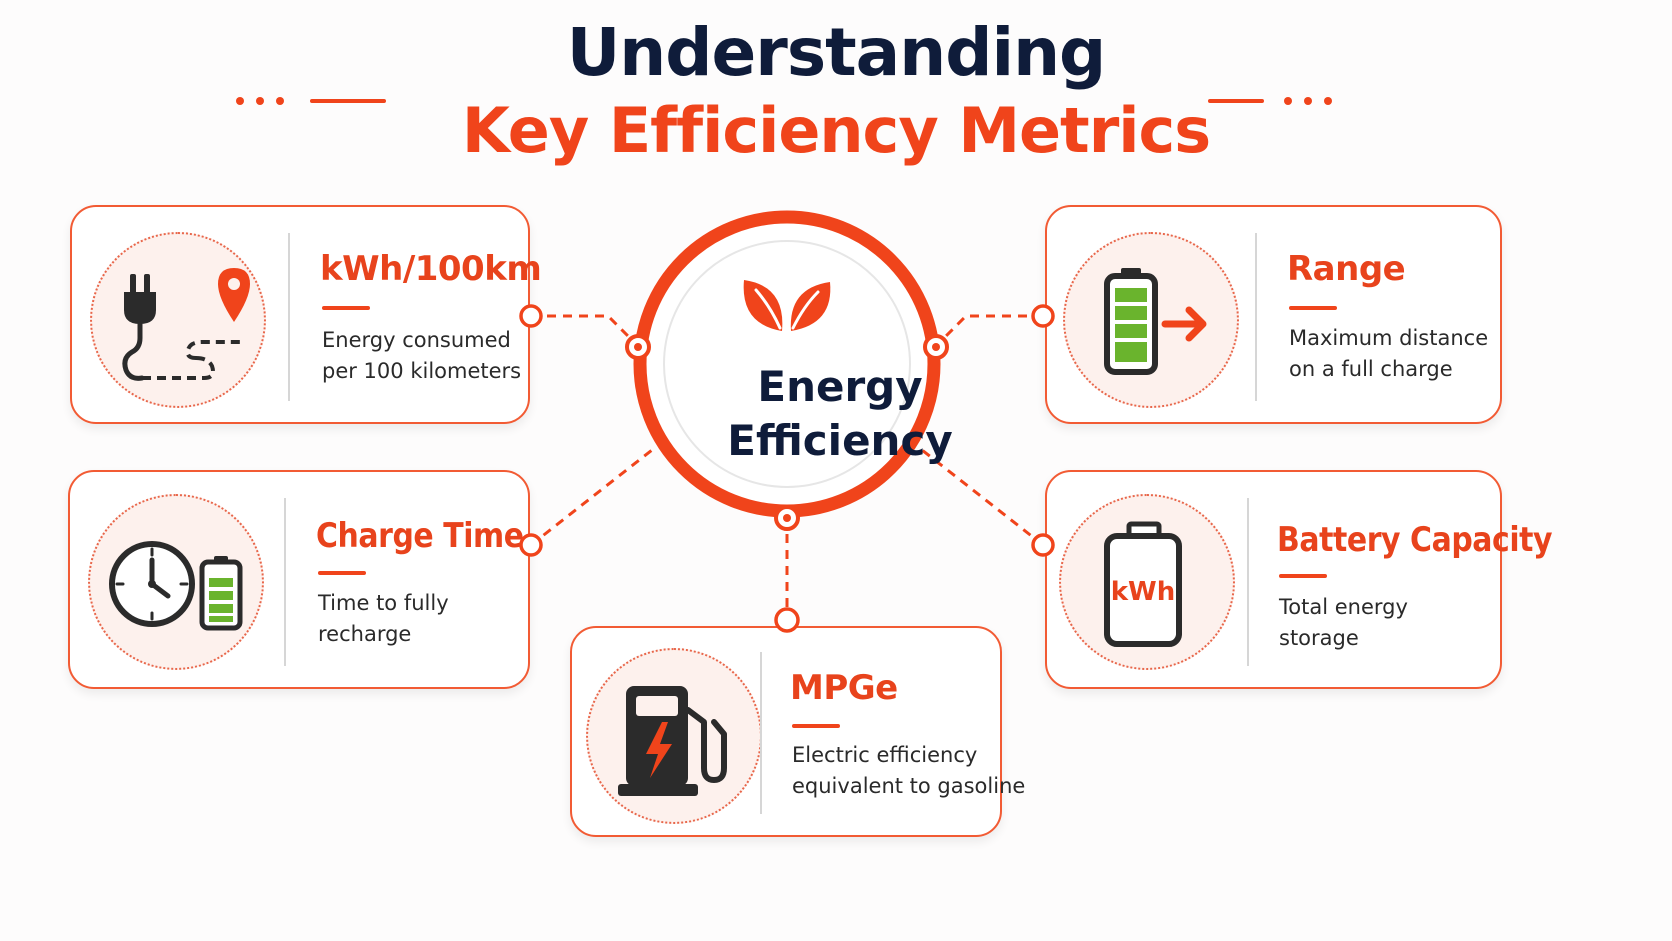 This screenshot has height=941, width=1672. I want to click on title-decoration-left, so click(311, 101).